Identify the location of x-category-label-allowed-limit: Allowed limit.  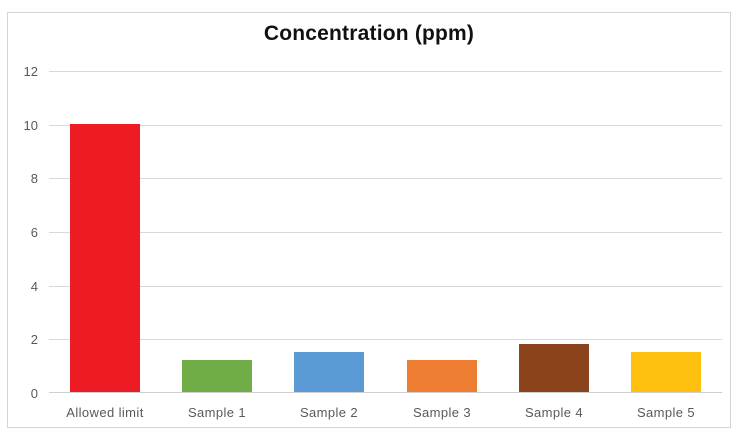
(105, 412).